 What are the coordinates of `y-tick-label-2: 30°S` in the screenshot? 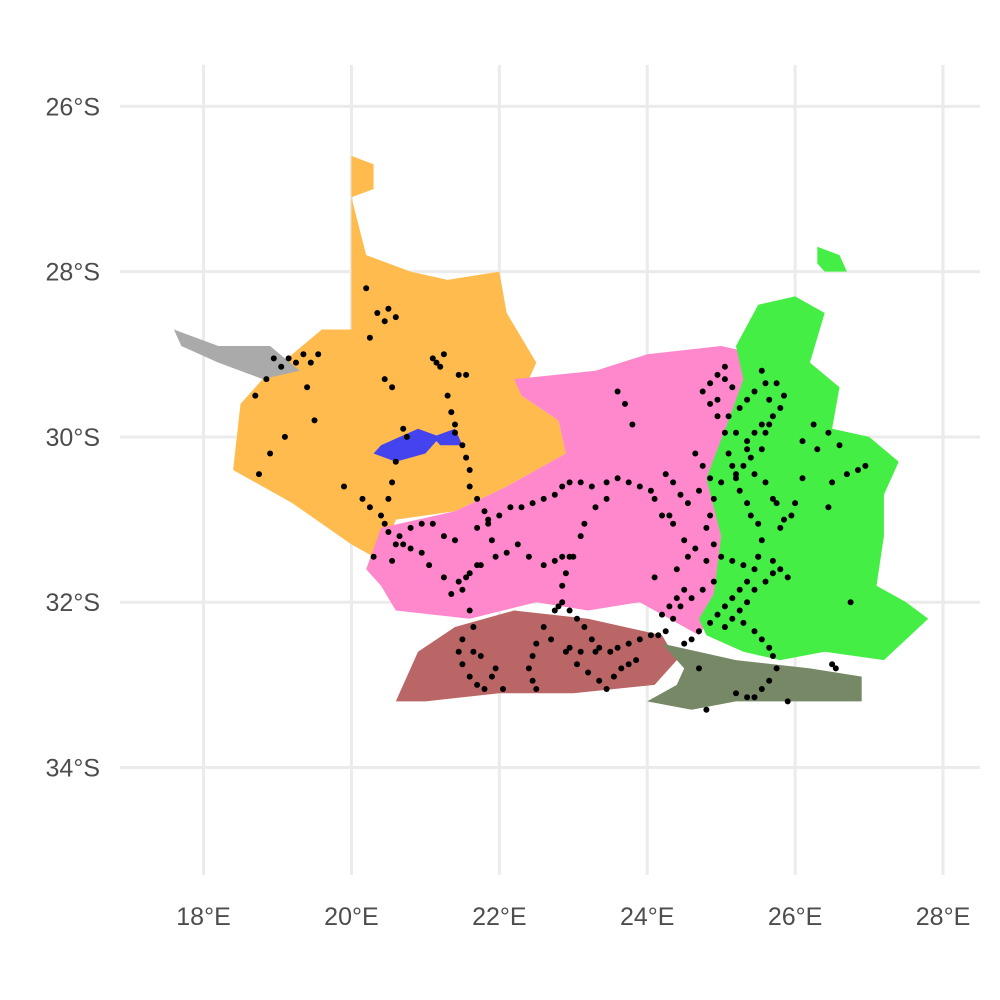 It's located at (73, 438).